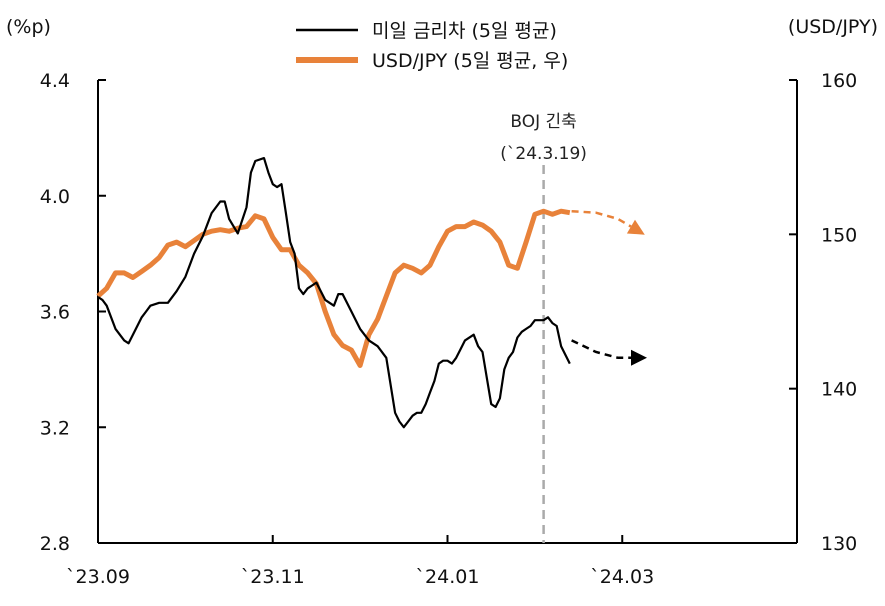  What do you see at coordinates (333, 288) in the screenshot?
I see `series-line-usdjpy` at bounding box center [333, 288].